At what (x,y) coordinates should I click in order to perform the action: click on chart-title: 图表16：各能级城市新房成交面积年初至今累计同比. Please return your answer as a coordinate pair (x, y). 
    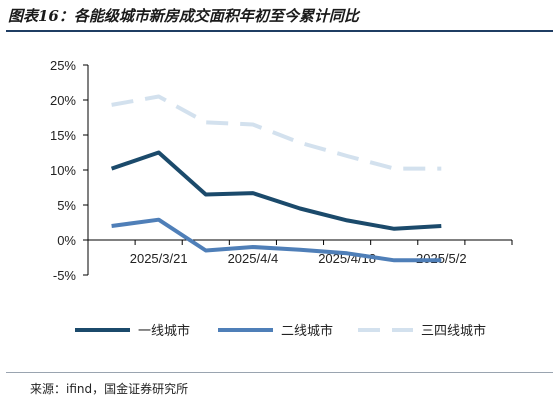
    Looking at the image, I should click on (183, 16).